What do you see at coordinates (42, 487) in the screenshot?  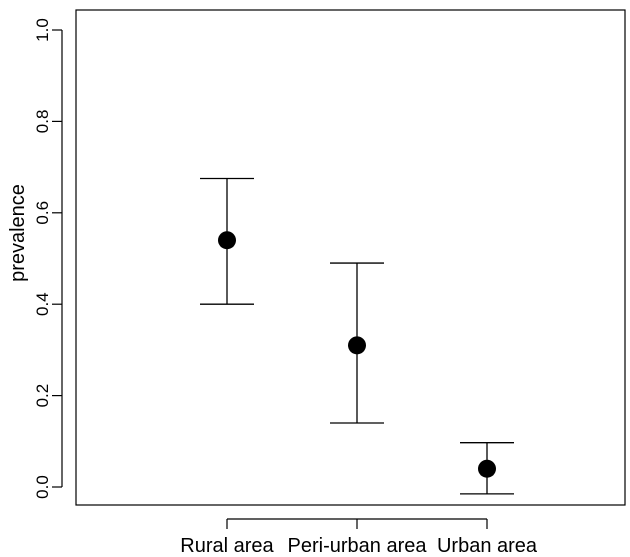 I see `y-tick-label: 0.0` at bounding box center [42, 487].